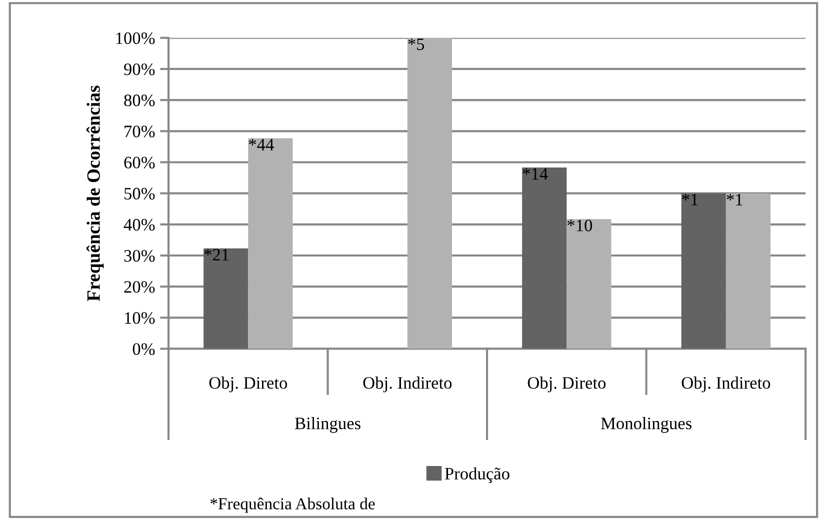 This screenshot has height=519, width=822. Describe the element at coordinates (140, 318) in the screenshot. I see `y-tick-label: 10%` at that location.